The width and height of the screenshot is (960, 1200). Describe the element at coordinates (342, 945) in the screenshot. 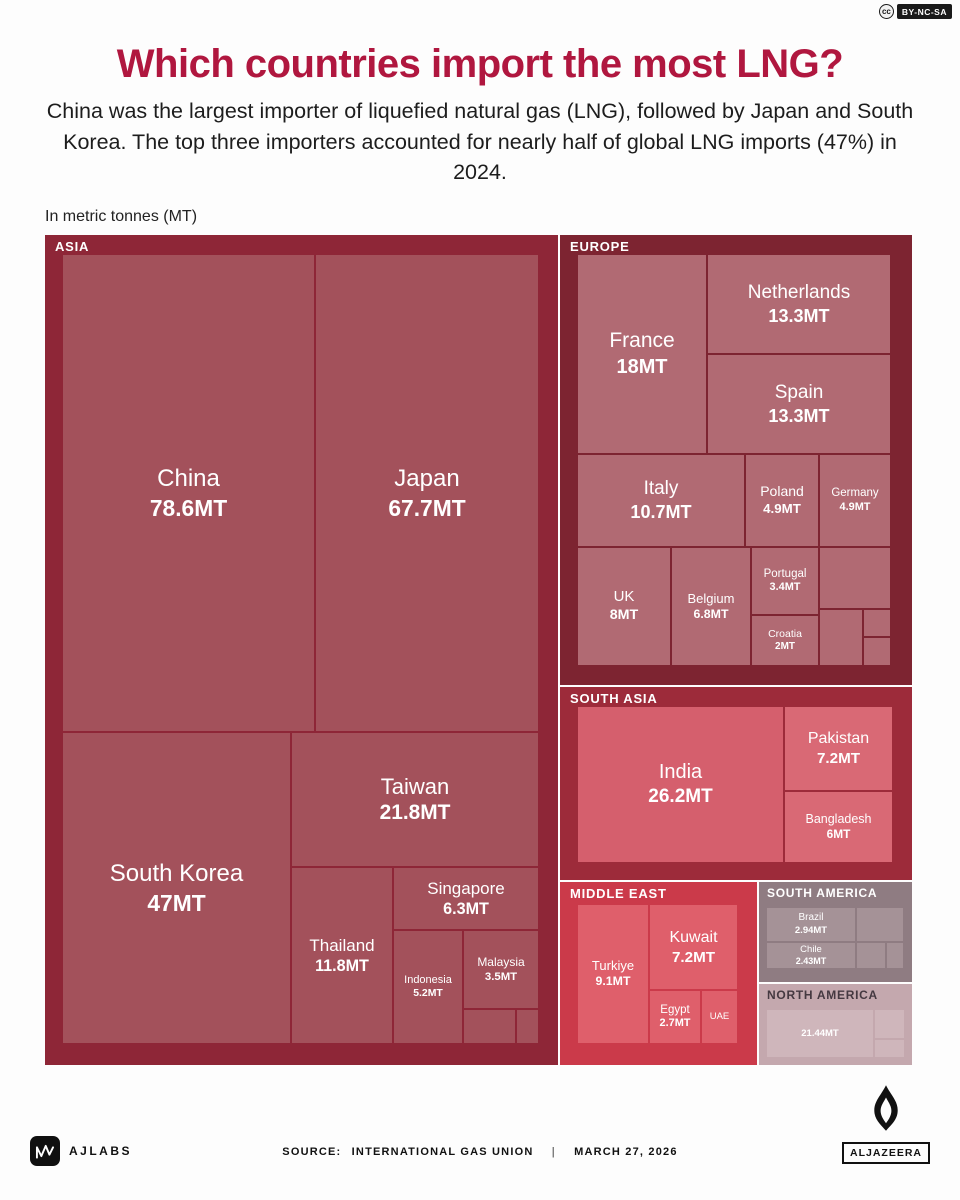

I see `tile-country-label: Thailand` at that location.